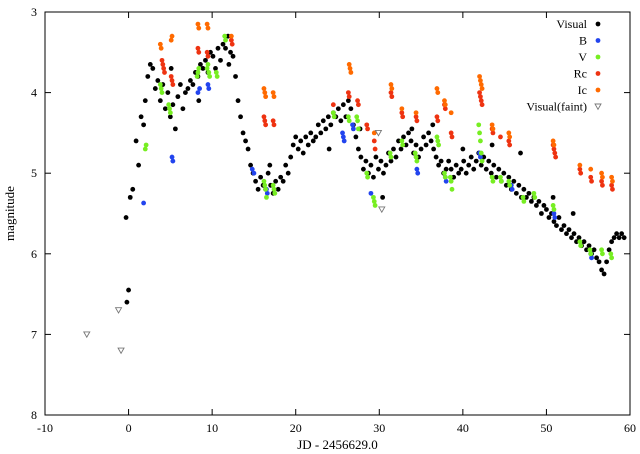 The width and height of the screenshot is (640, 454). Describe the element at coordinates (379, 428) in the screenshot. I see `x-tick-label: 30` at that location.